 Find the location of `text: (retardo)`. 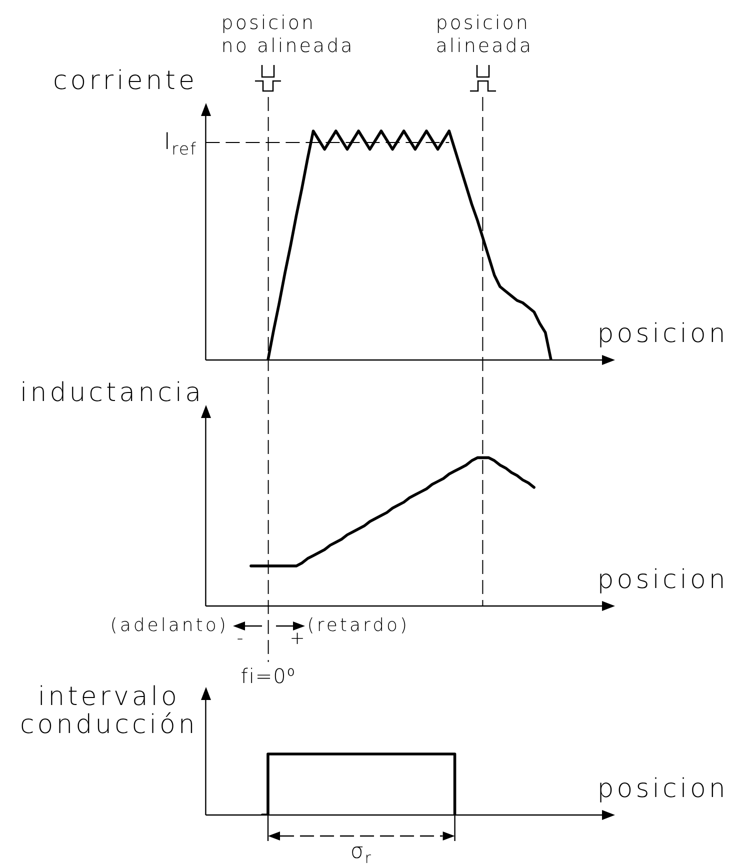

text: (retardo) is located at coordinates (358, 625).